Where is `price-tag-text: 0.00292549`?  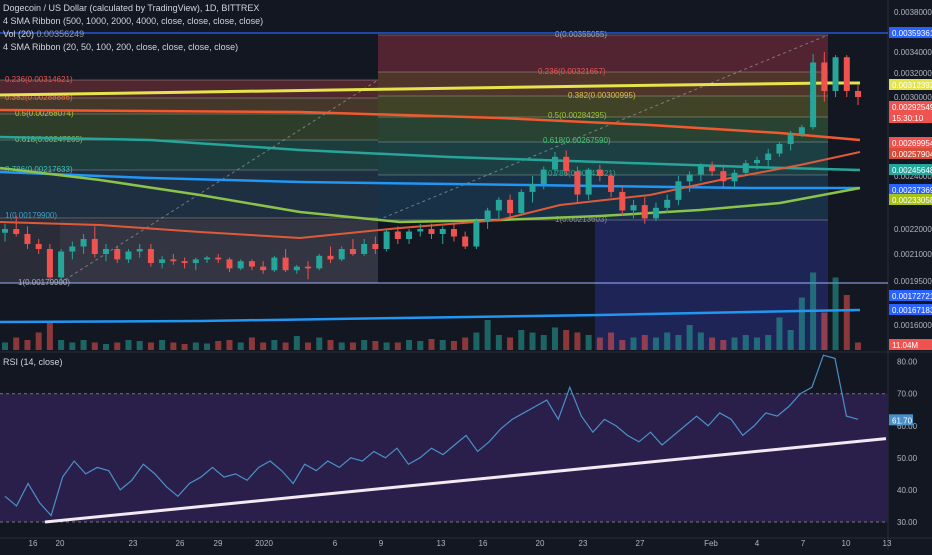
price-tag-text: 0.00292549 is located at coordinates (912, 107).